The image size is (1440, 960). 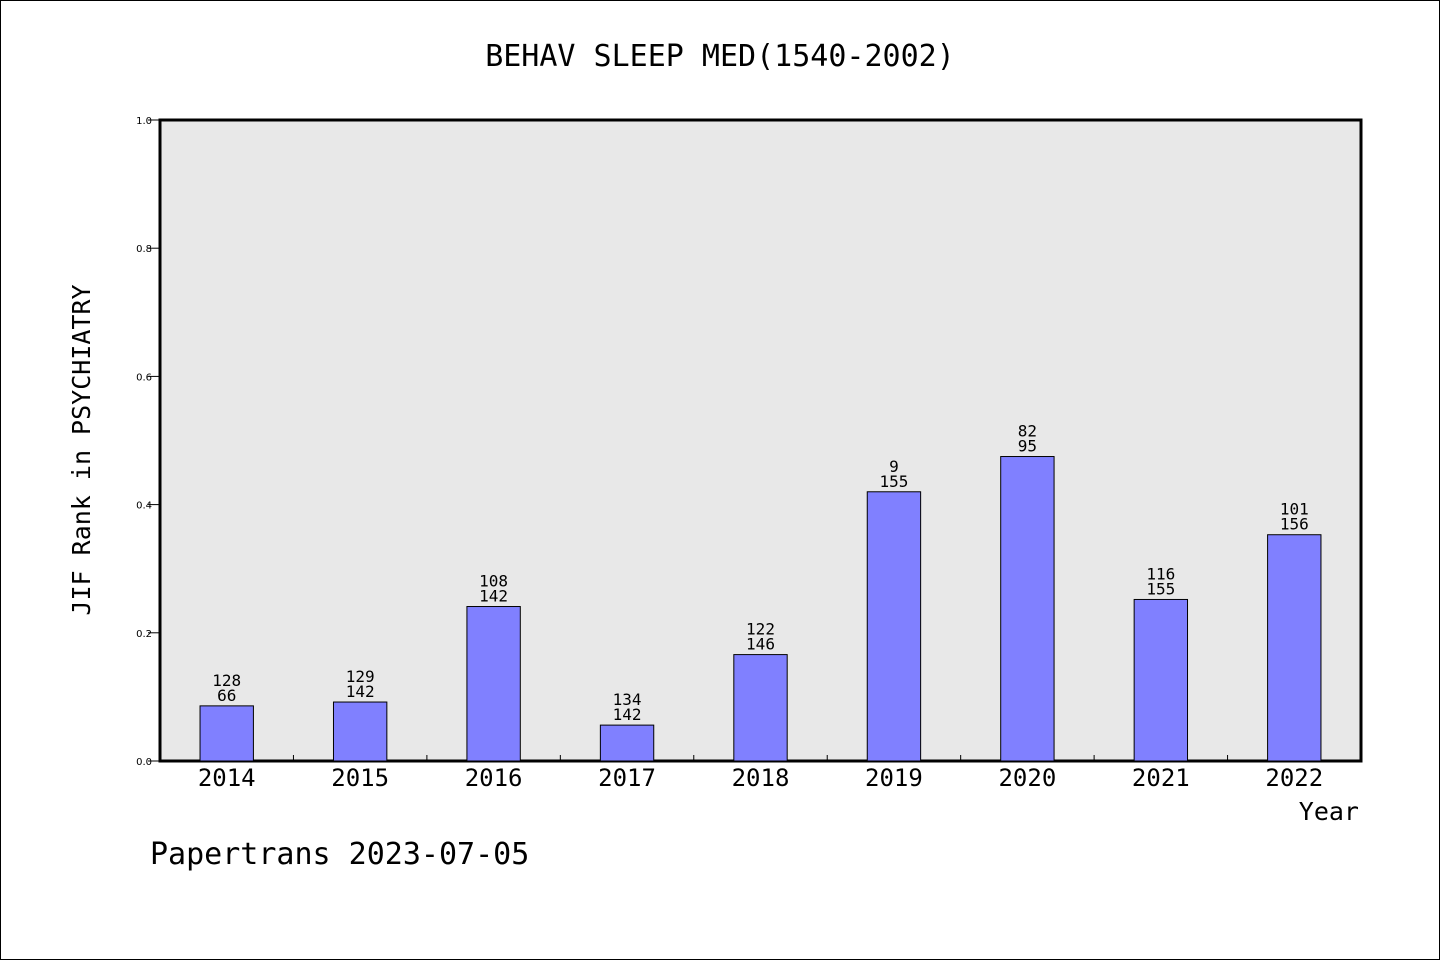 What do you see at coordinates (760, 629) in the screenshot?
I see `bar-rank-label: 122` at bounding box center [760, 629].